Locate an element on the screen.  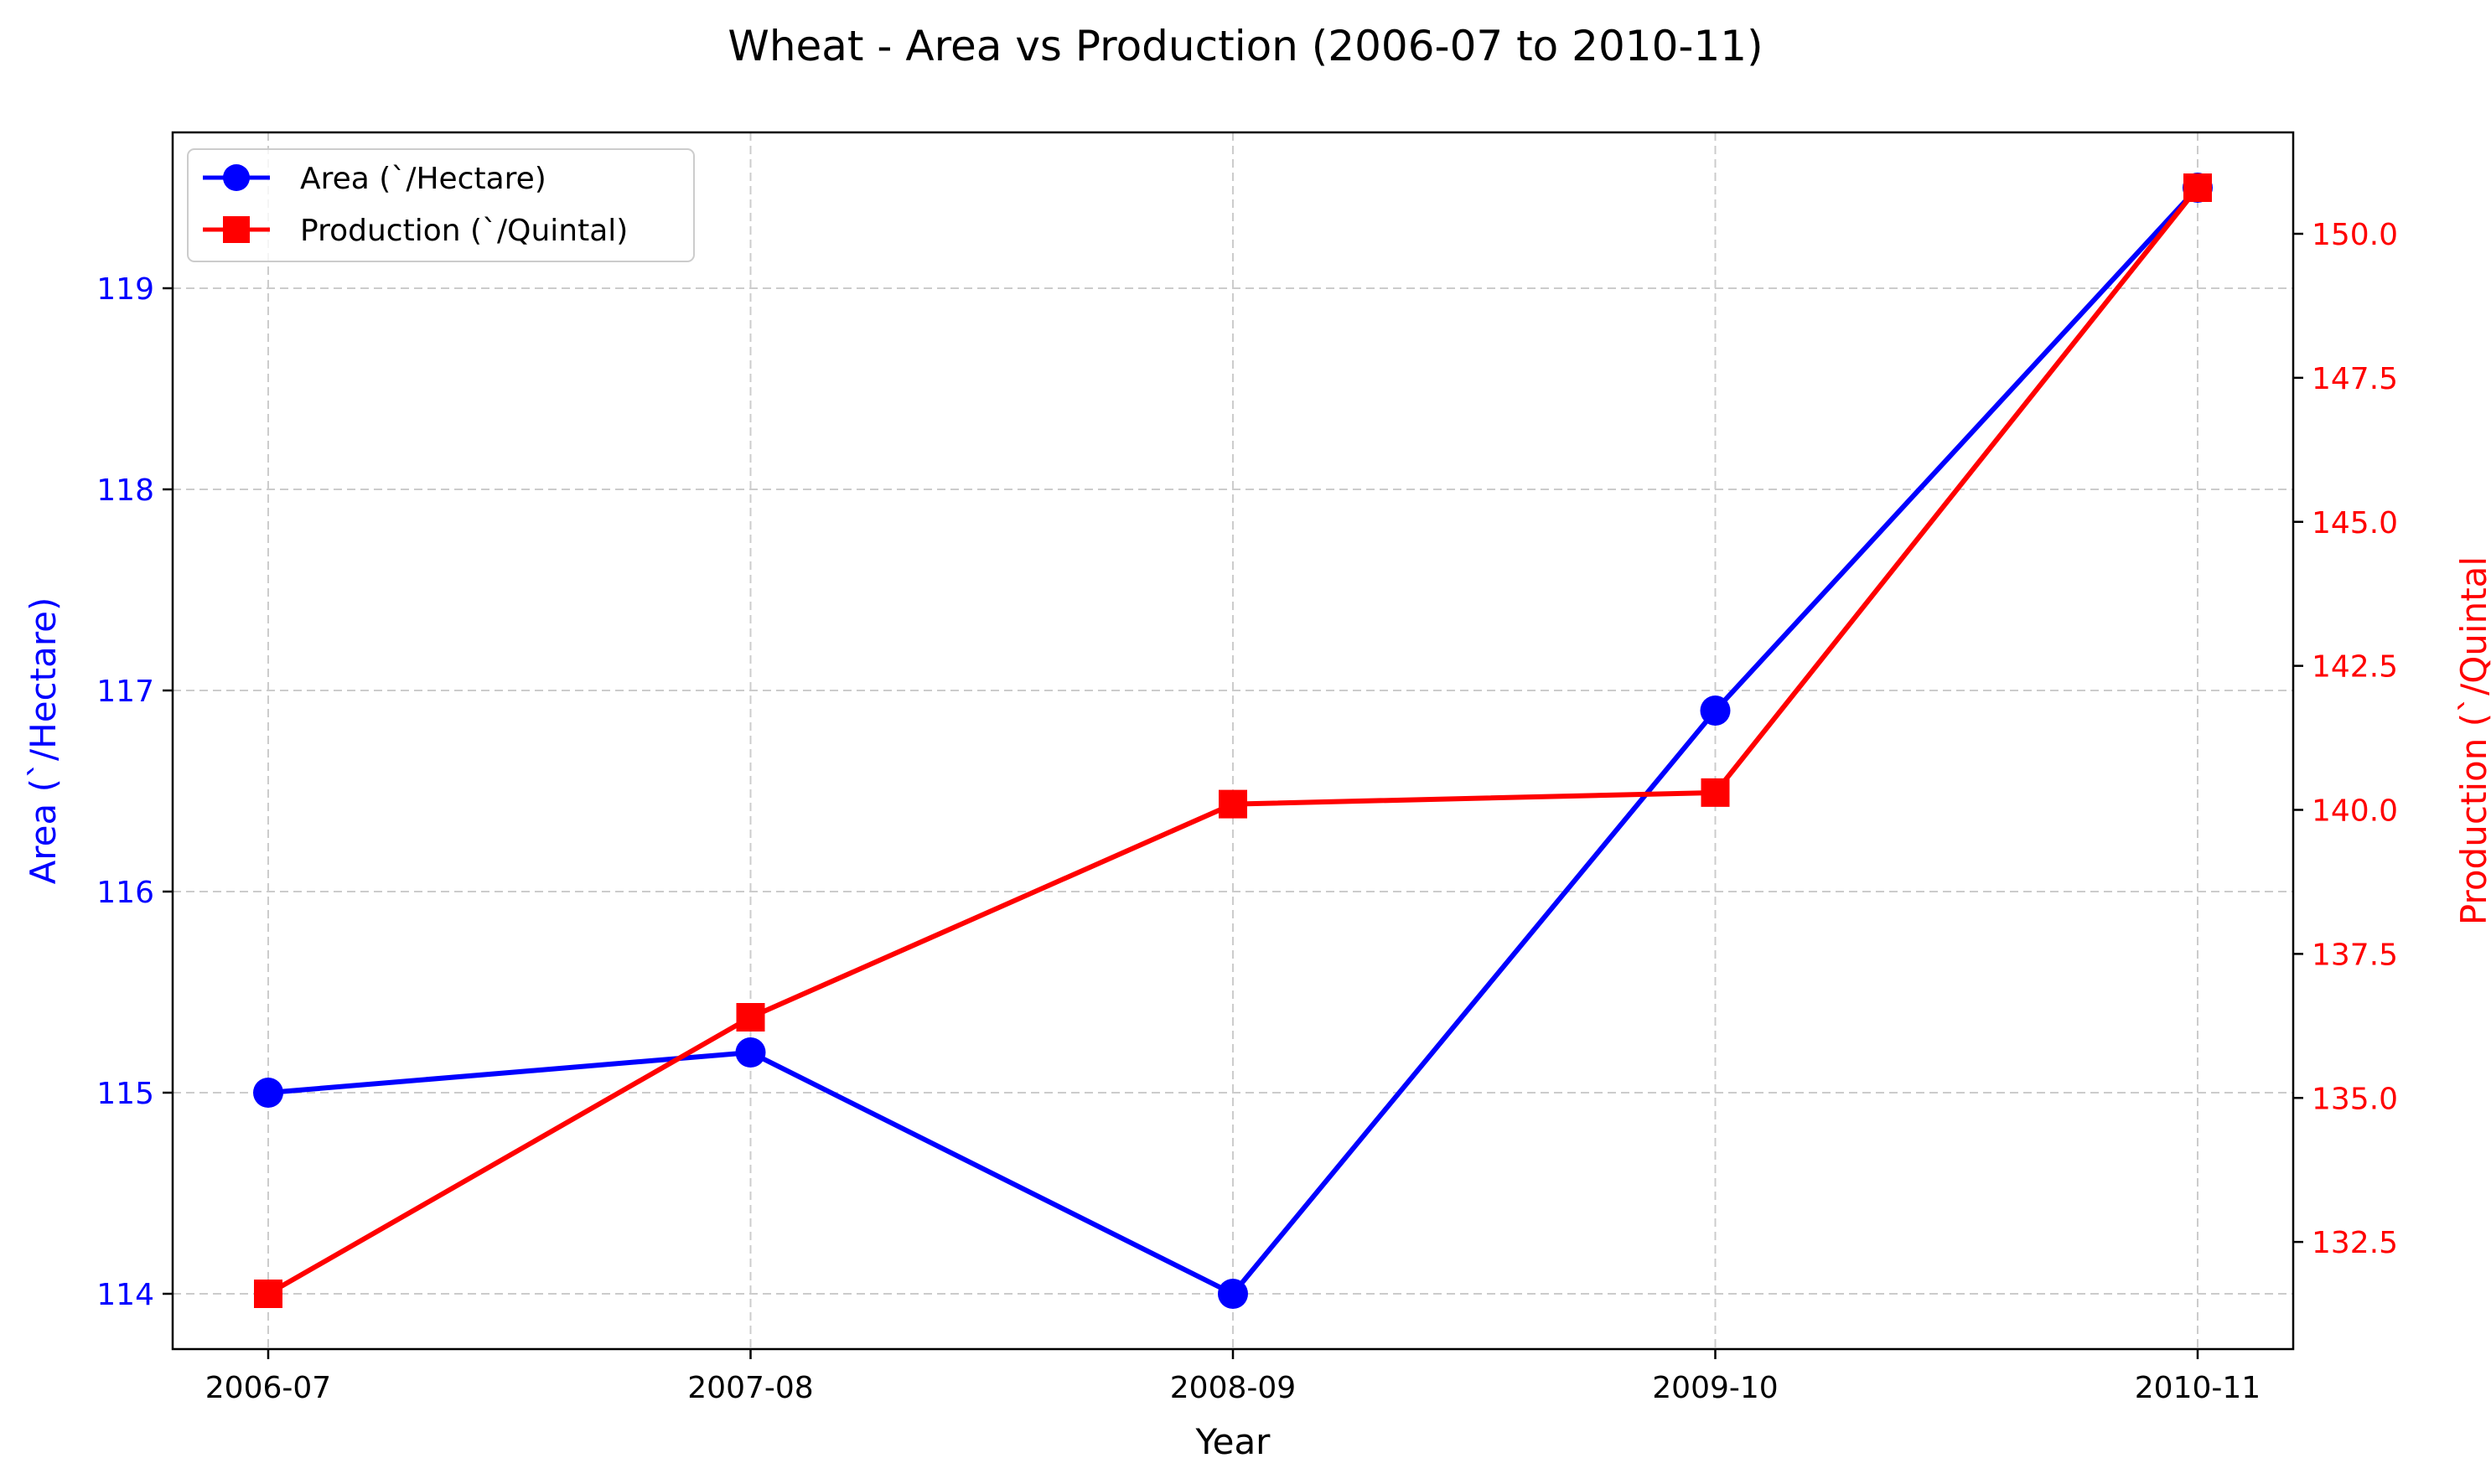
x-tick-label: 2006-07 is located at coordinates (268, 1388).